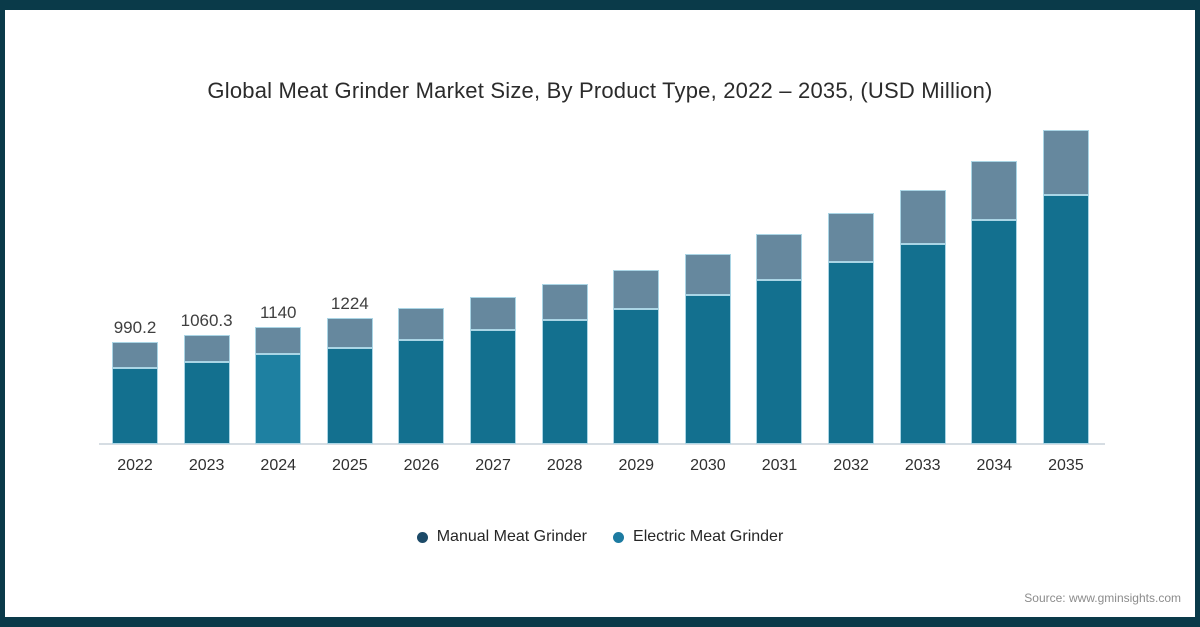 Image resolution: width=1200 pixels, height=627 pixels. What do you see at coordinates (206, 465) in the screenshot?
I see `x-axis-label-2023: 2023` at bounding box center [206, 465].